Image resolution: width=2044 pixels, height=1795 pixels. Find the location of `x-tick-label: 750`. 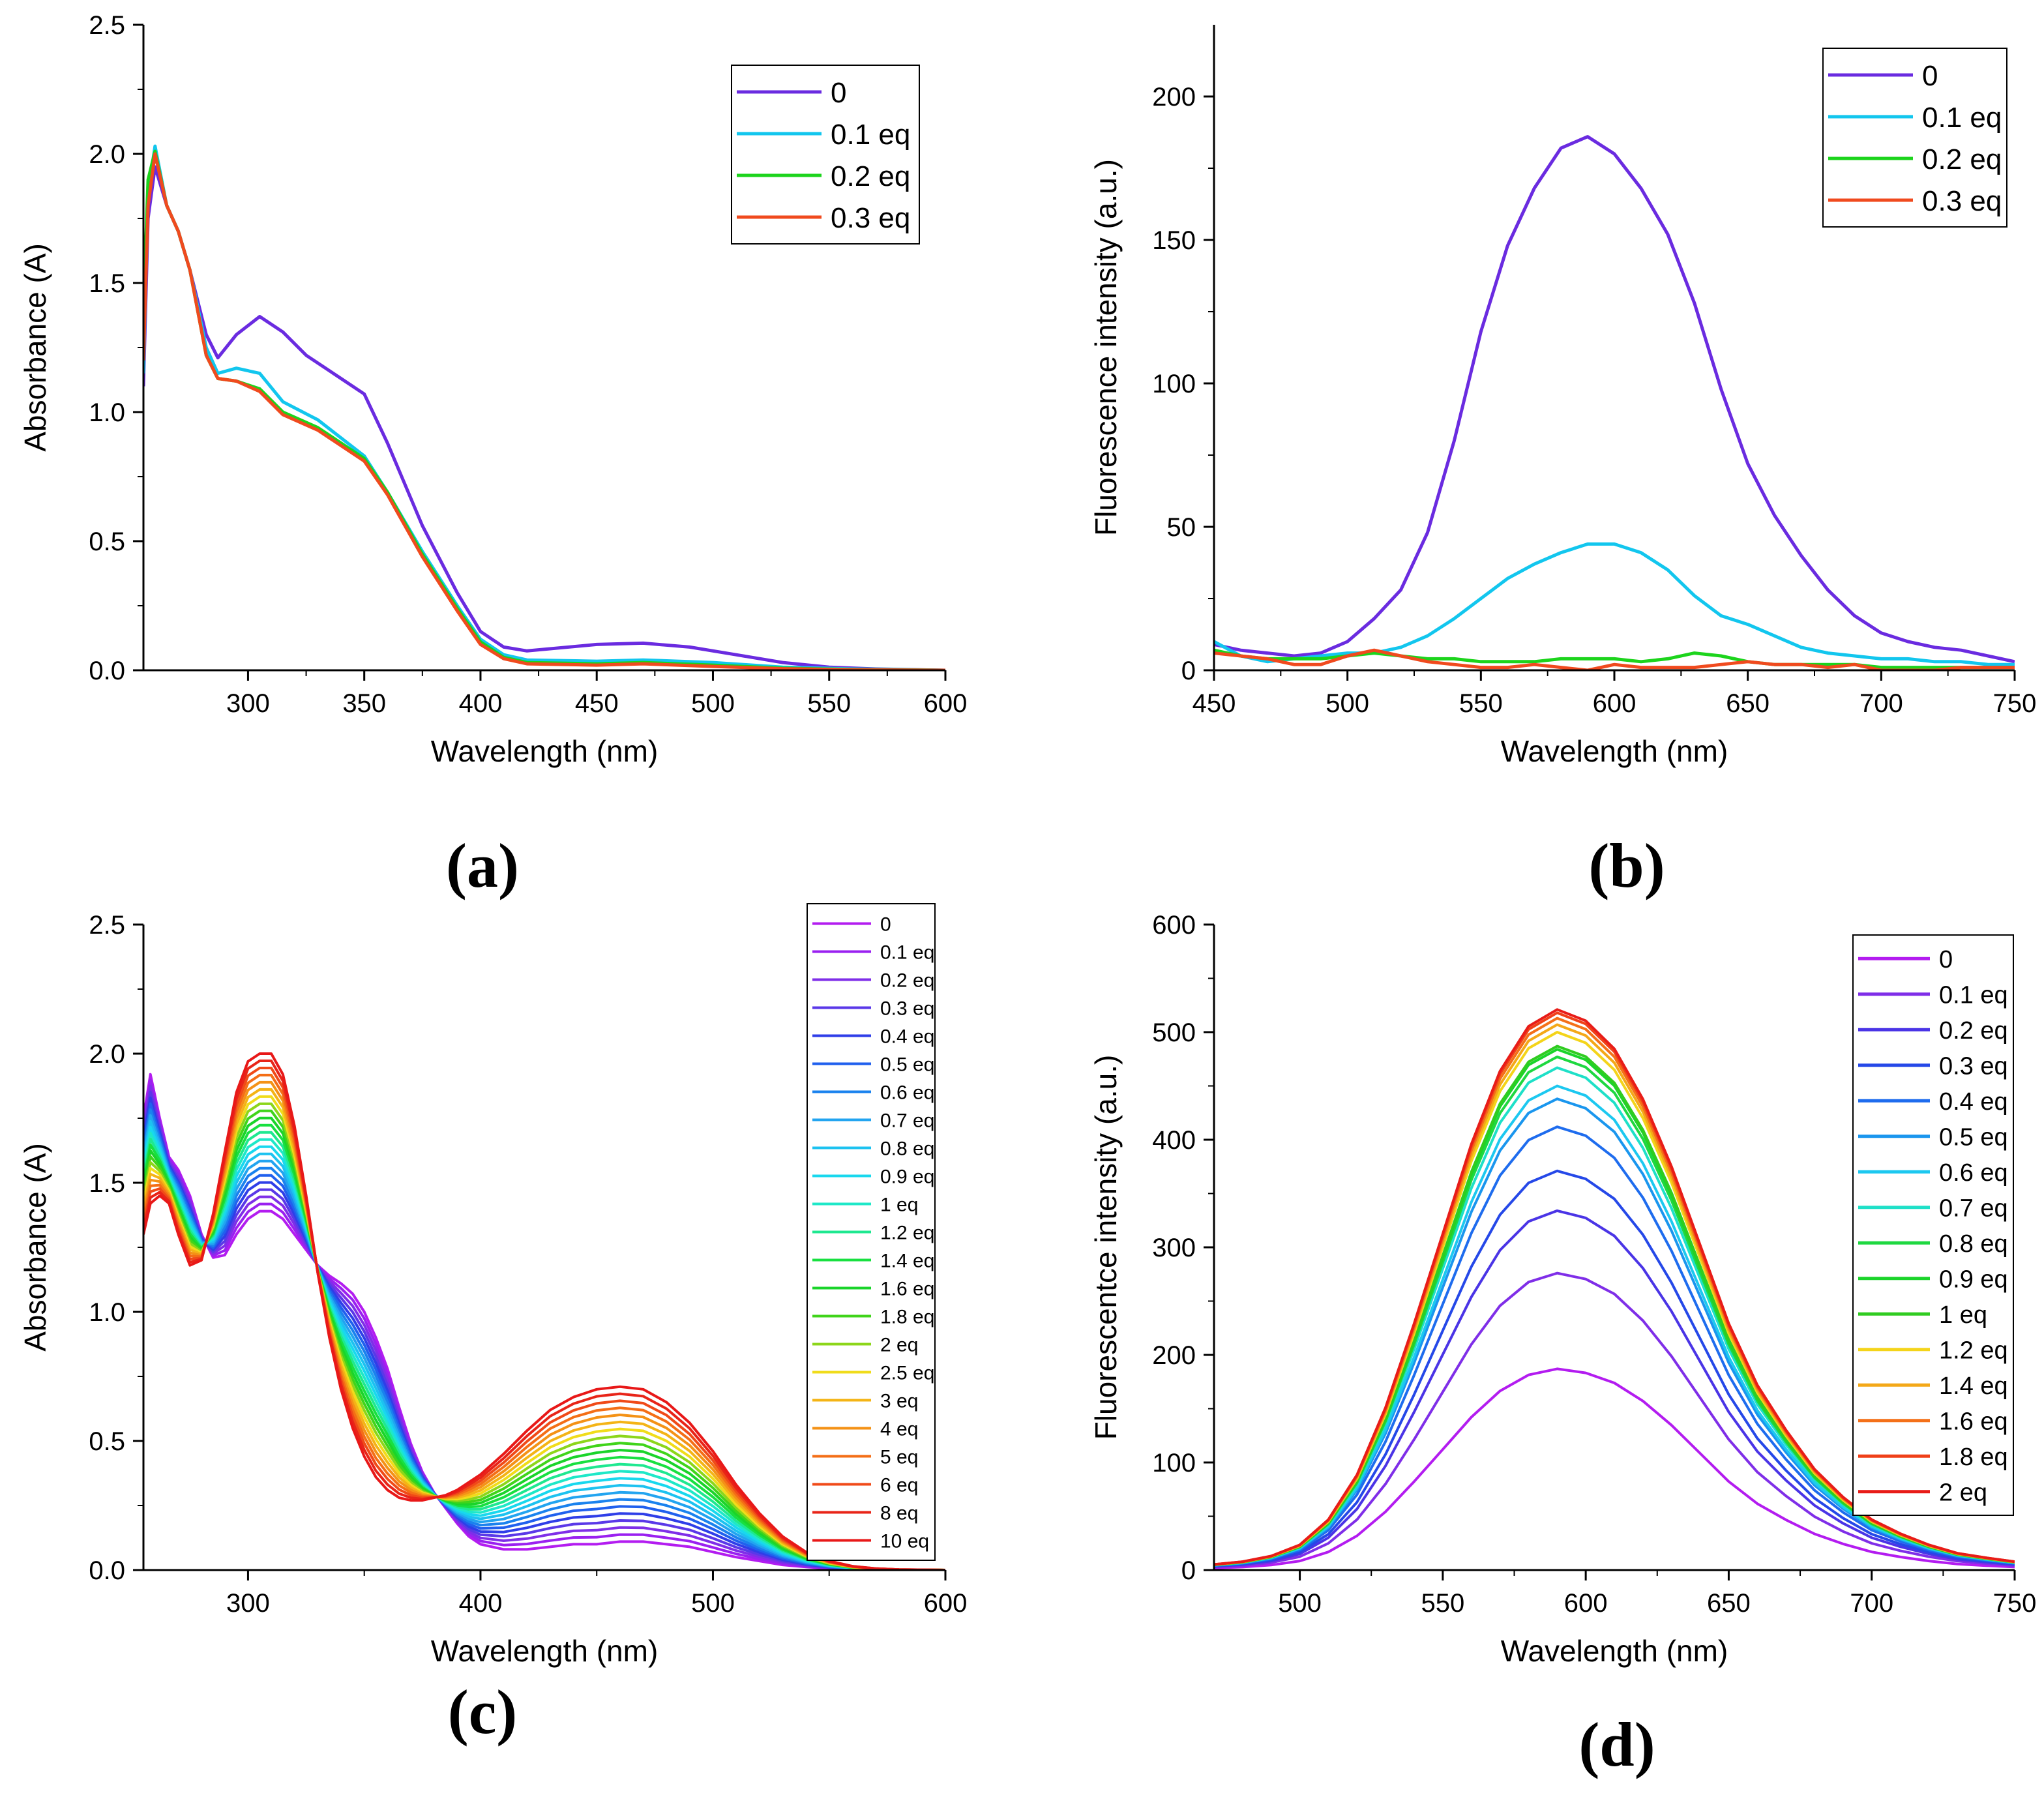

x-tick-label: 750 is located at coordinates (2015, 703).